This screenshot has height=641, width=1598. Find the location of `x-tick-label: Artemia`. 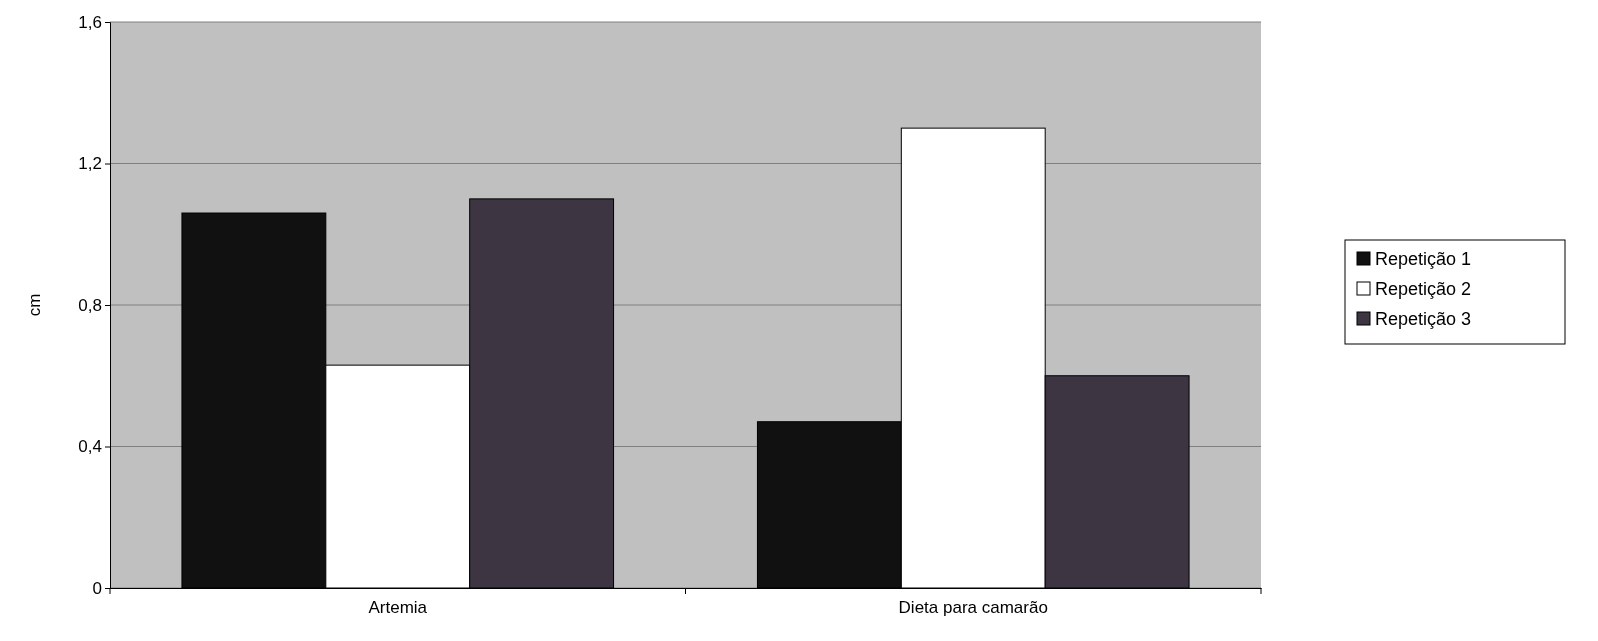

x-tick-label: Artemia is located at coordinates (398, 608).